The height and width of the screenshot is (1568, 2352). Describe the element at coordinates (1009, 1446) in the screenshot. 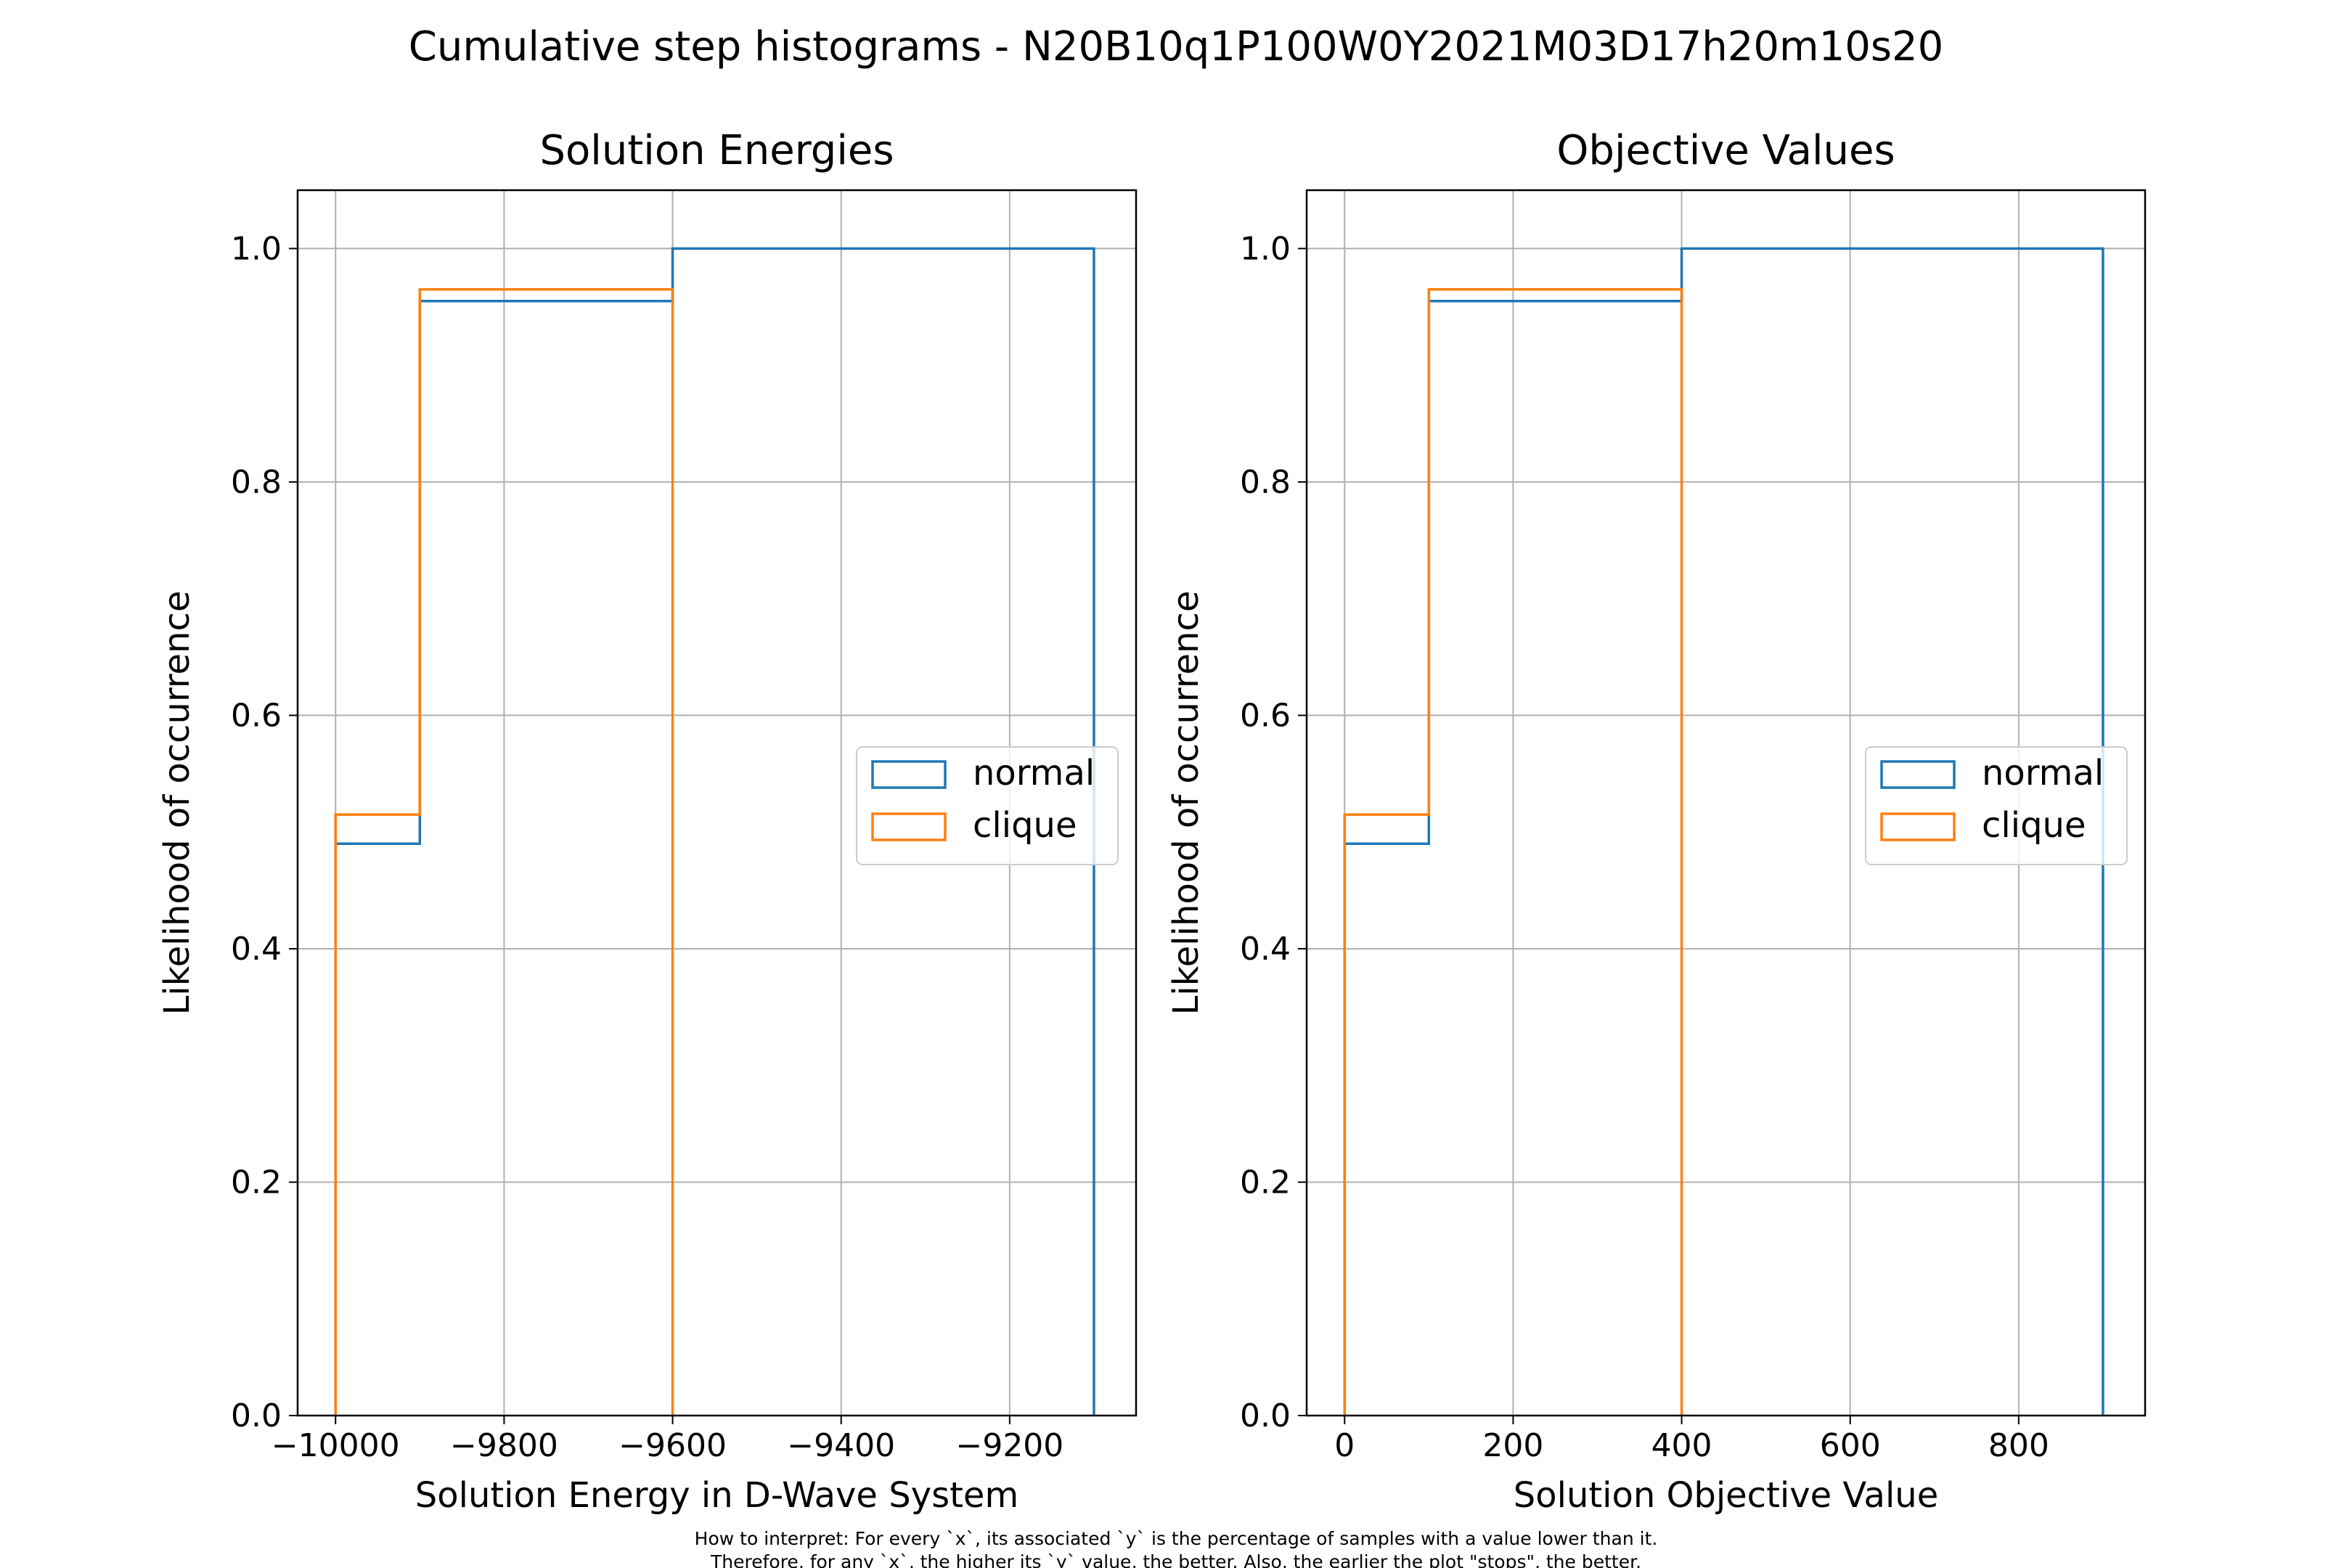

I see `x-tick-label: −9200` at that location.